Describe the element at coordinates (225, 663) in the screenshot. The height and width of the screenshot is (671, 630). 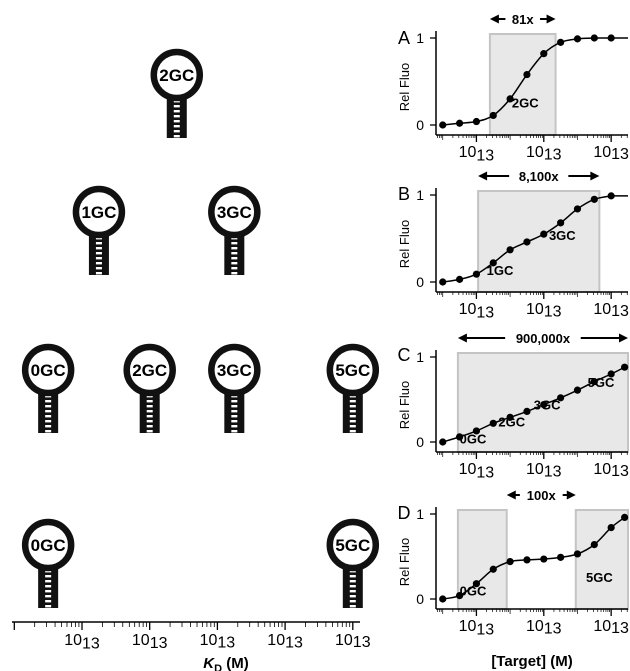
I see `kd-axis-label: KD (M)` at that location.